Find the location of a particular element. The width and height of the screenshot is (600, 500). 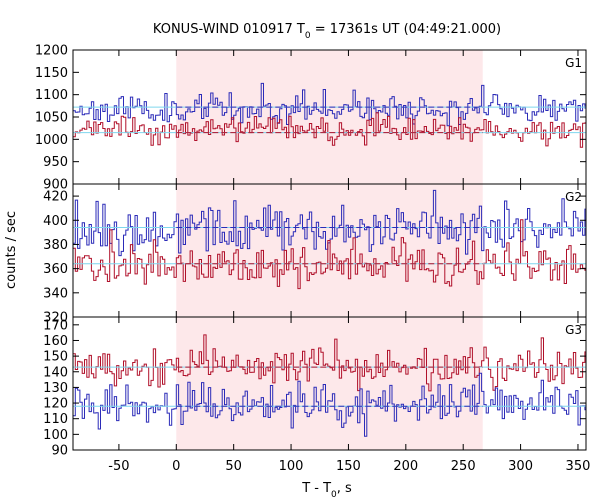

y-tick-label: 340 is located at coordinates (55, 293).